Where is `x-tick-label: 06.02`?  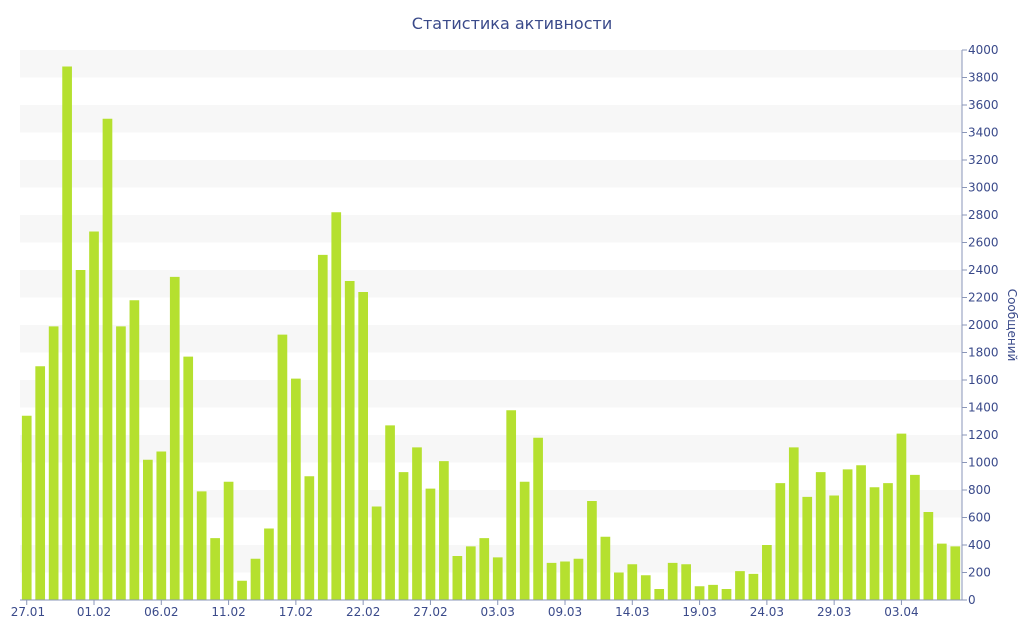 x-tick-label: 06.02 is located at coordinates (161, 612).